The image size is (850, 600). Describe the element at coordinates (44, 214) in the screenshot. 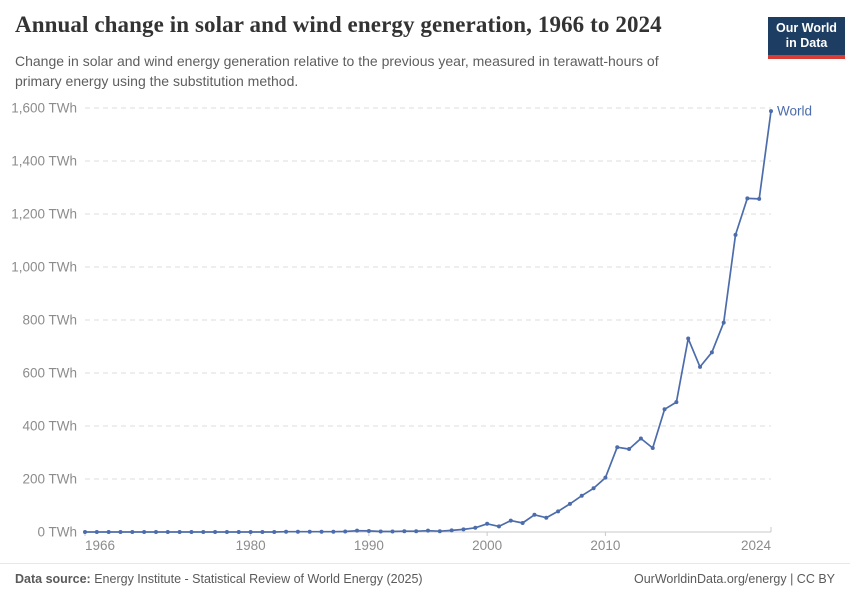

I see `y-tick-label: 1,200 TWh` at that location.